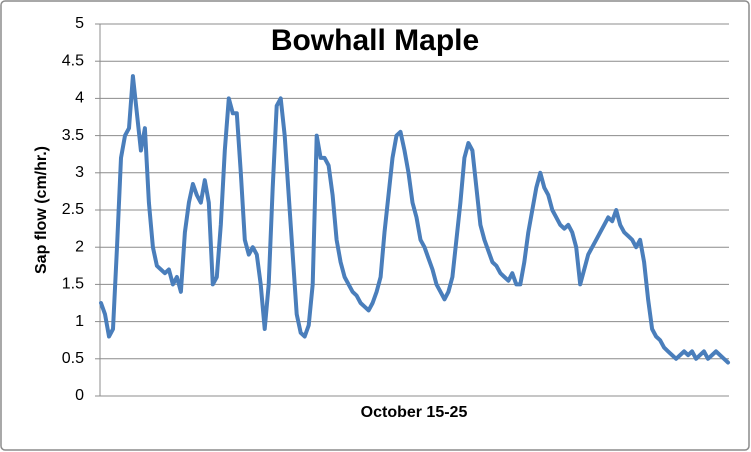 The height and width of the screenshot is (452, 751). What do you see at coordinates (79, 246) in the screenshot?
I see `y-tick-label: 2` at bounding box center [79, 246].